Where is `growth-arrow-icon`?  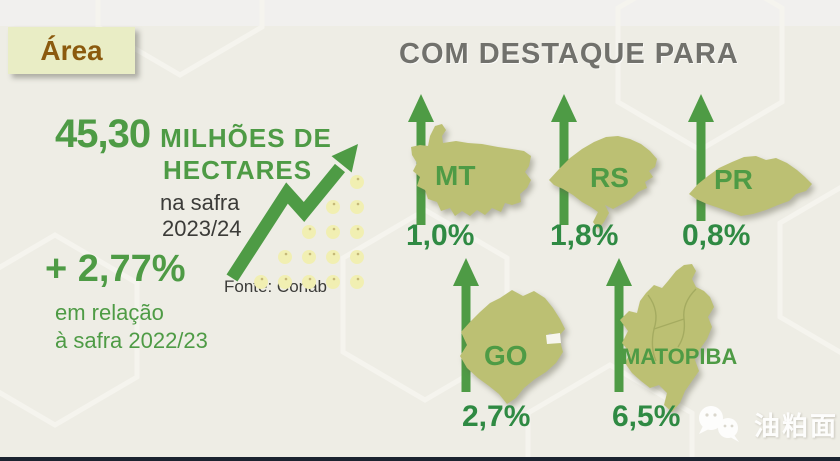
growth-arrow-icon is located at coordinates (292, 213).